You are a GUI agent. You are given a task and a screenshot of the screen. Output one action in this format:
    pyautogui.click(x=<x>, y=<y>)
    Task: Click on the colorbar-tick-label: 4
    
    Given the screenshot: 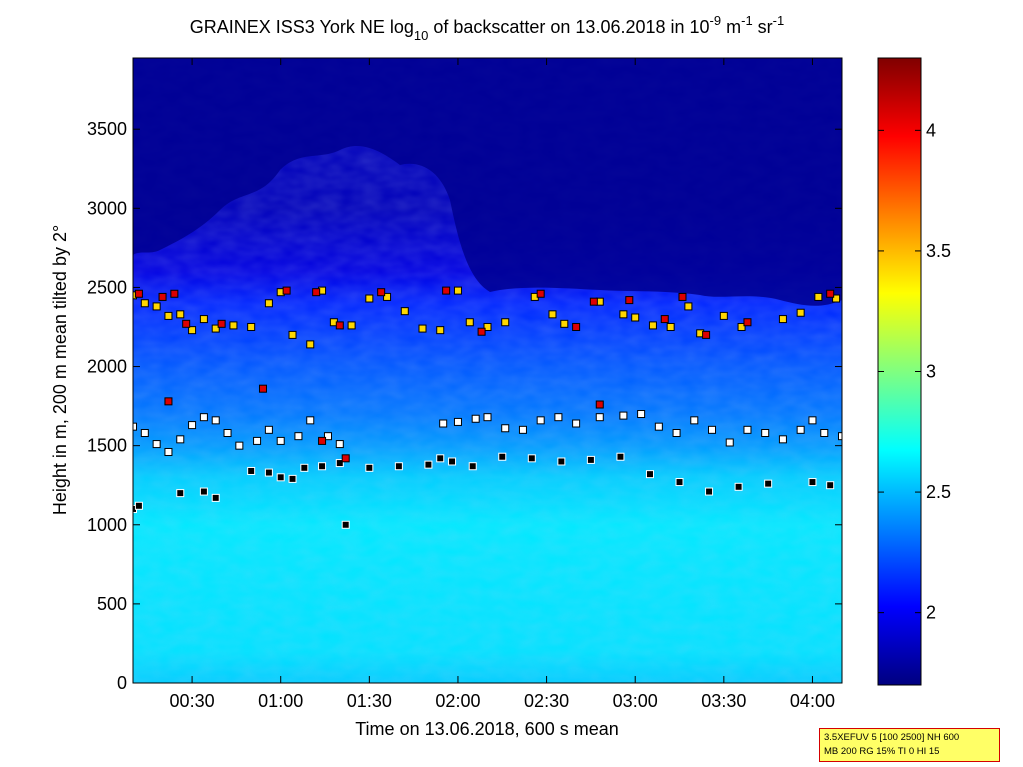 What is the action you would take?
    pyautogui.click(x=931, y=130)
    